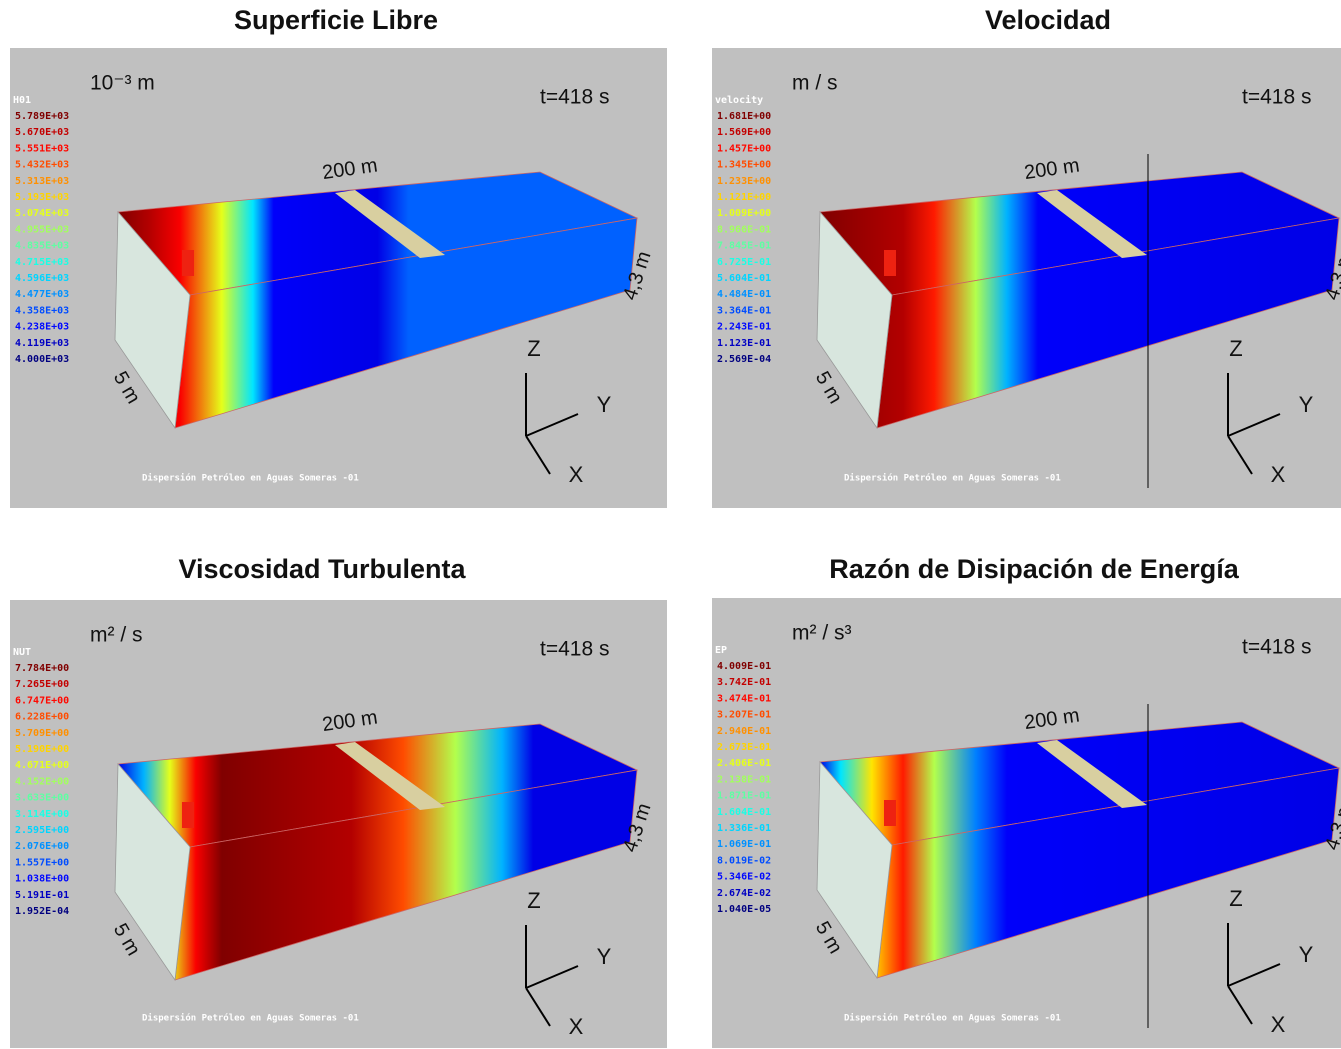  What do you see at coordinates (42, 116) in the screenshot?
I see `legend-label: 5.789E+03` at bounding box center [42, 116].